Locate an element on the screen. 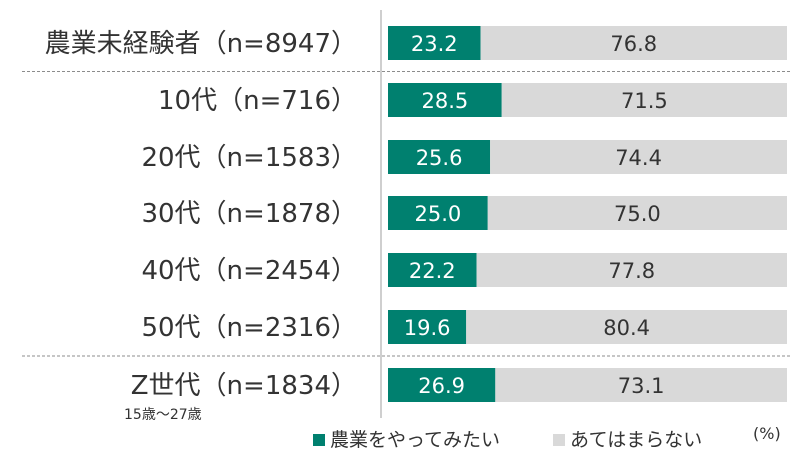 Image resolution: width=805 pixels, height=473 pixels. value-label-want-1: 28.5 is located at coordinates (444, 101).